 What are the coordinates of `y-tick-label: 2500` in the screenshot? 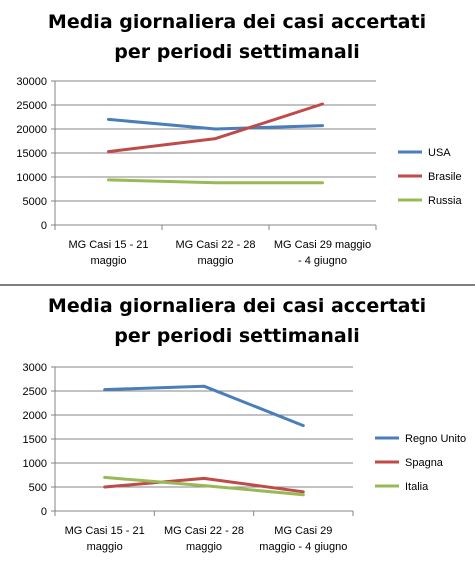 It's located at (35, 392).